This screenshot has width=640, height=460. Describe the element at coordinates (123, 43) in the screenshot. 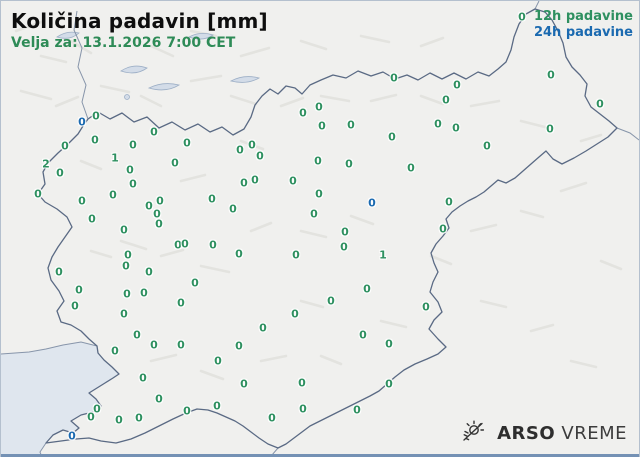

I see `valid-for-subtitle: Velja za: 13.1.2026 7:00 CET` at that location.